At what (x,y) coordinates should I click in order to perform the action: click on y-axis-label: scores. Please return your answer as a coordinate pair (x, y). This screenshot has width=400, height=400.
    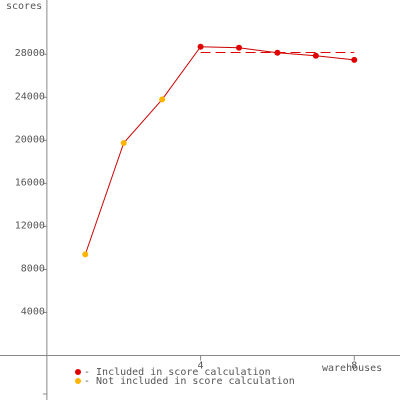
    Looking at the image, I should click on (24, 6).